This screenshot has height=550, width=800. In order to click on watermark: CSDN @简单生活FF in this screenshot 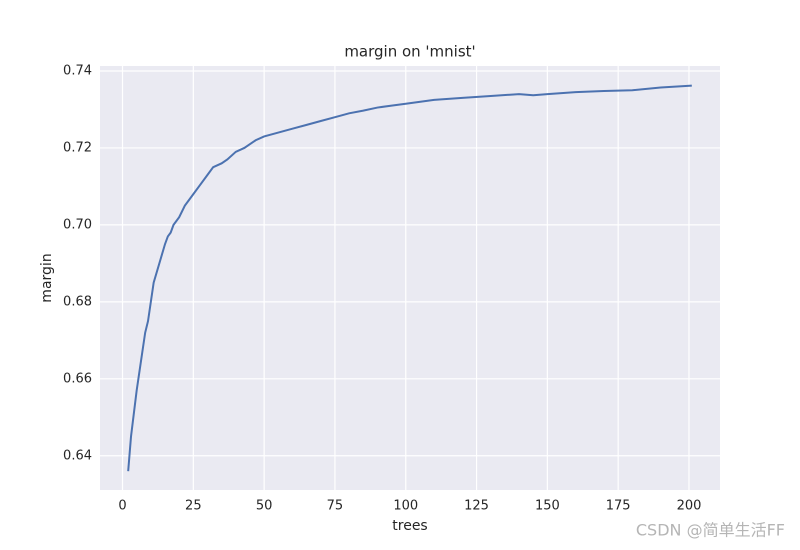, I will do `click(710, 530)`.